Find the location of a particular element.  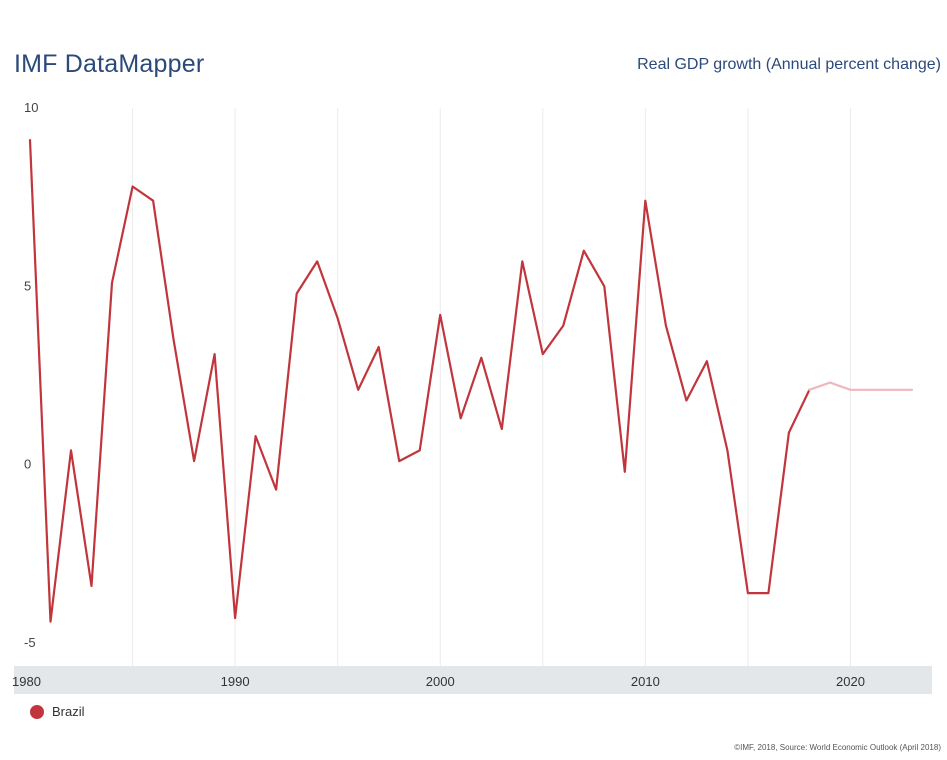

x-tick-label: 2000 is located at coordinates (440, 681).